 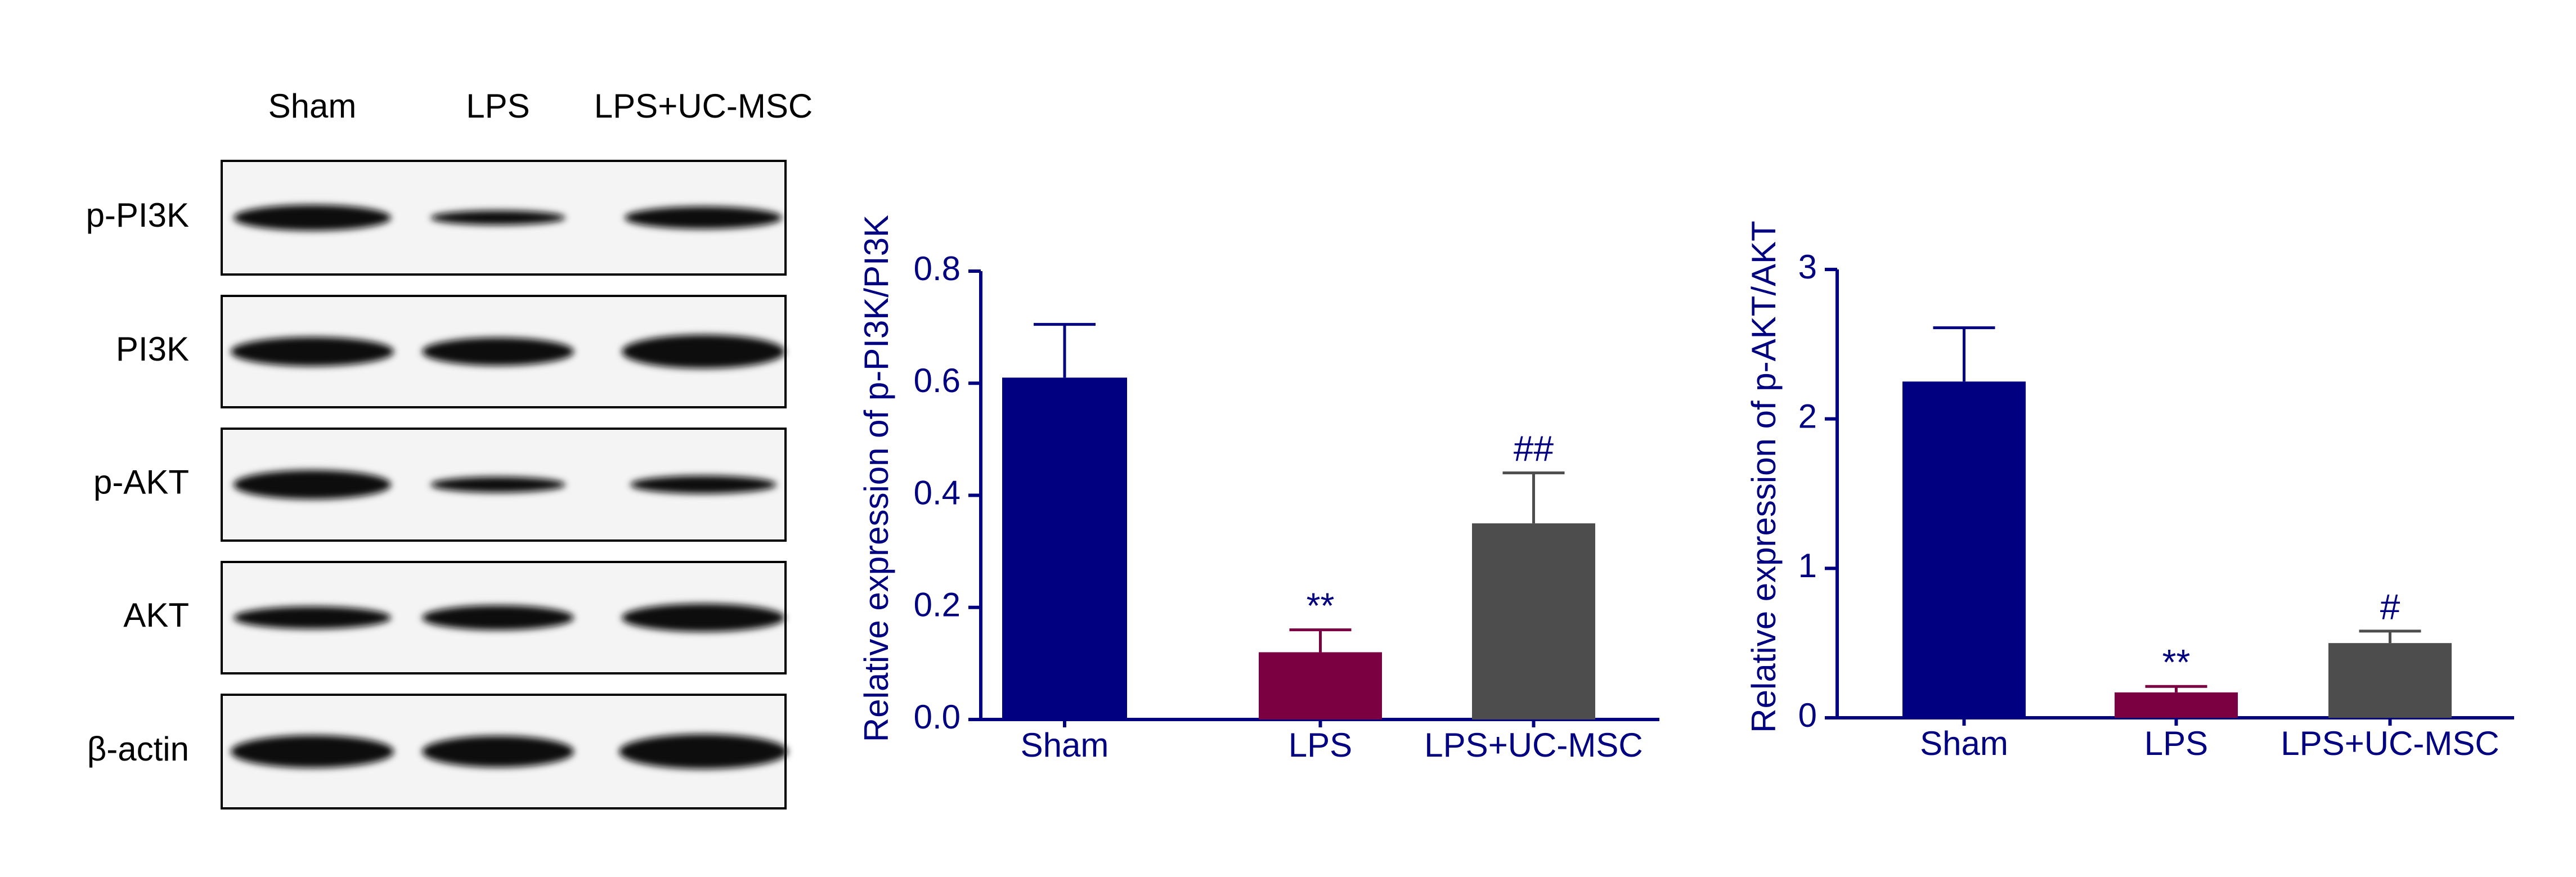 I want to click on y-tick-label: 1, so click(x=1807, y=565).